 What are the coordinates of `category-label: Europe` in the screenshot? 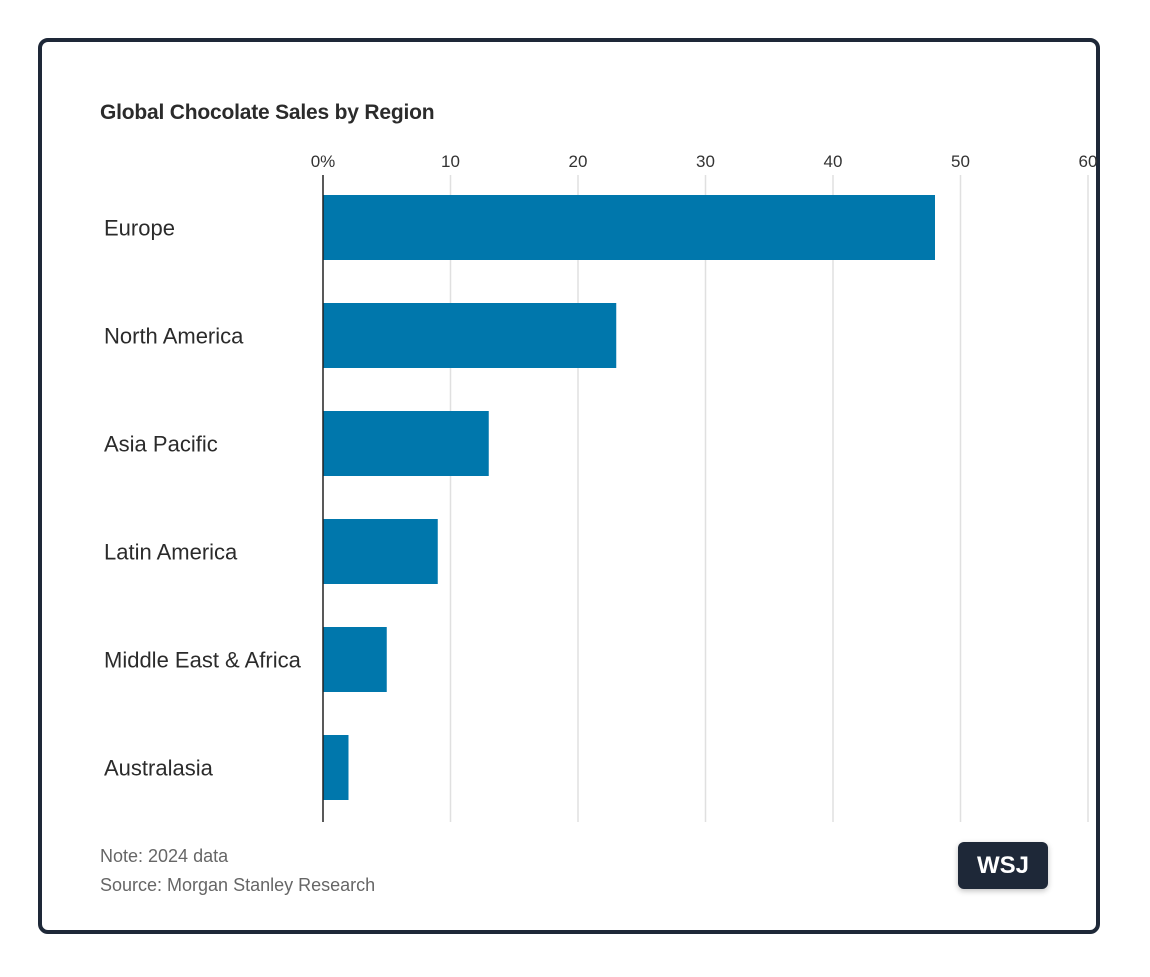 It's located at (139, 228).